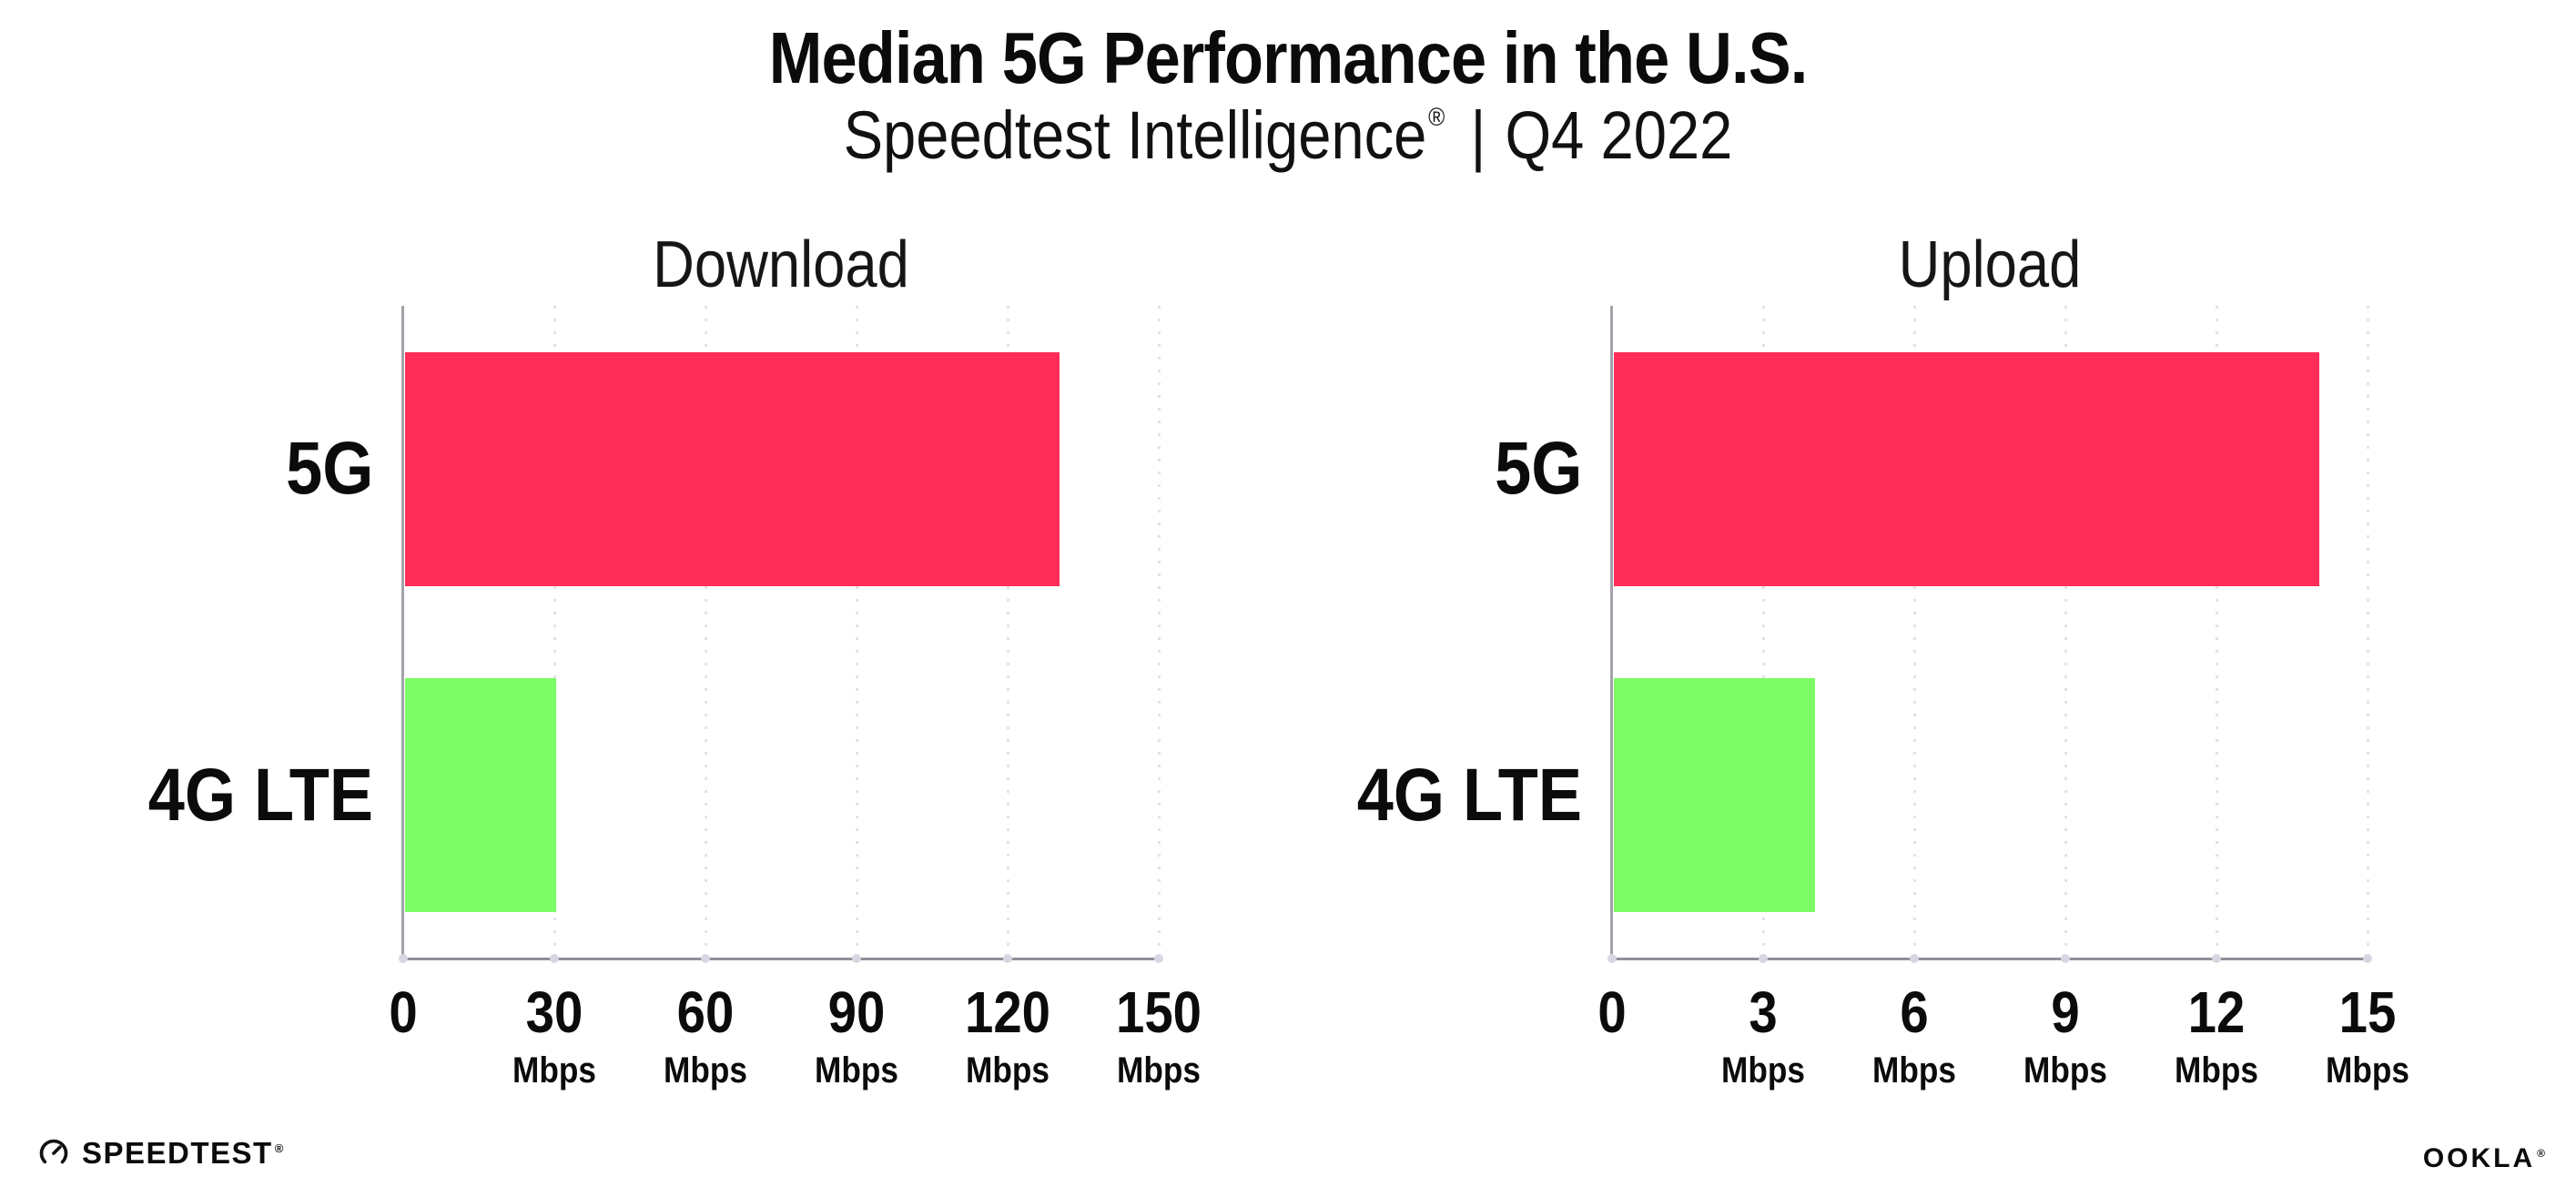  I want to click on upload-category-label-4g-lte: 4G LTE, so click(1454, 796).